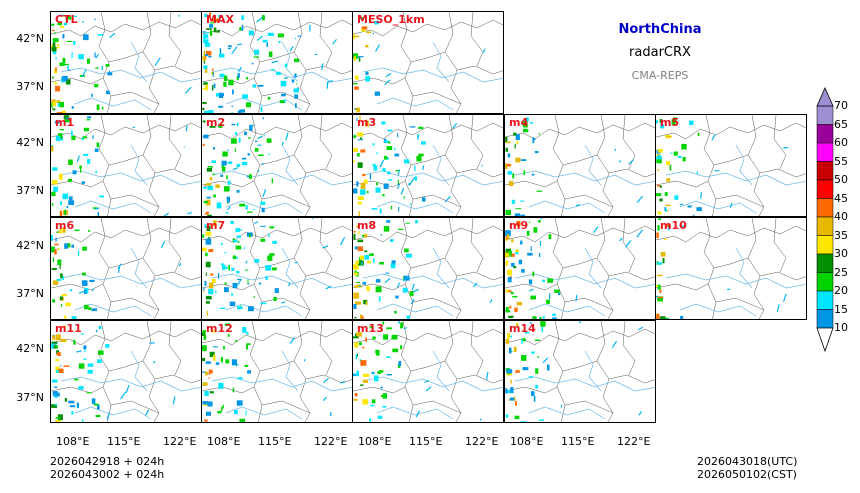  Describe the element at coordinates (841, 253) in the screenshot. I see `colorbar-label: 30` at that location.